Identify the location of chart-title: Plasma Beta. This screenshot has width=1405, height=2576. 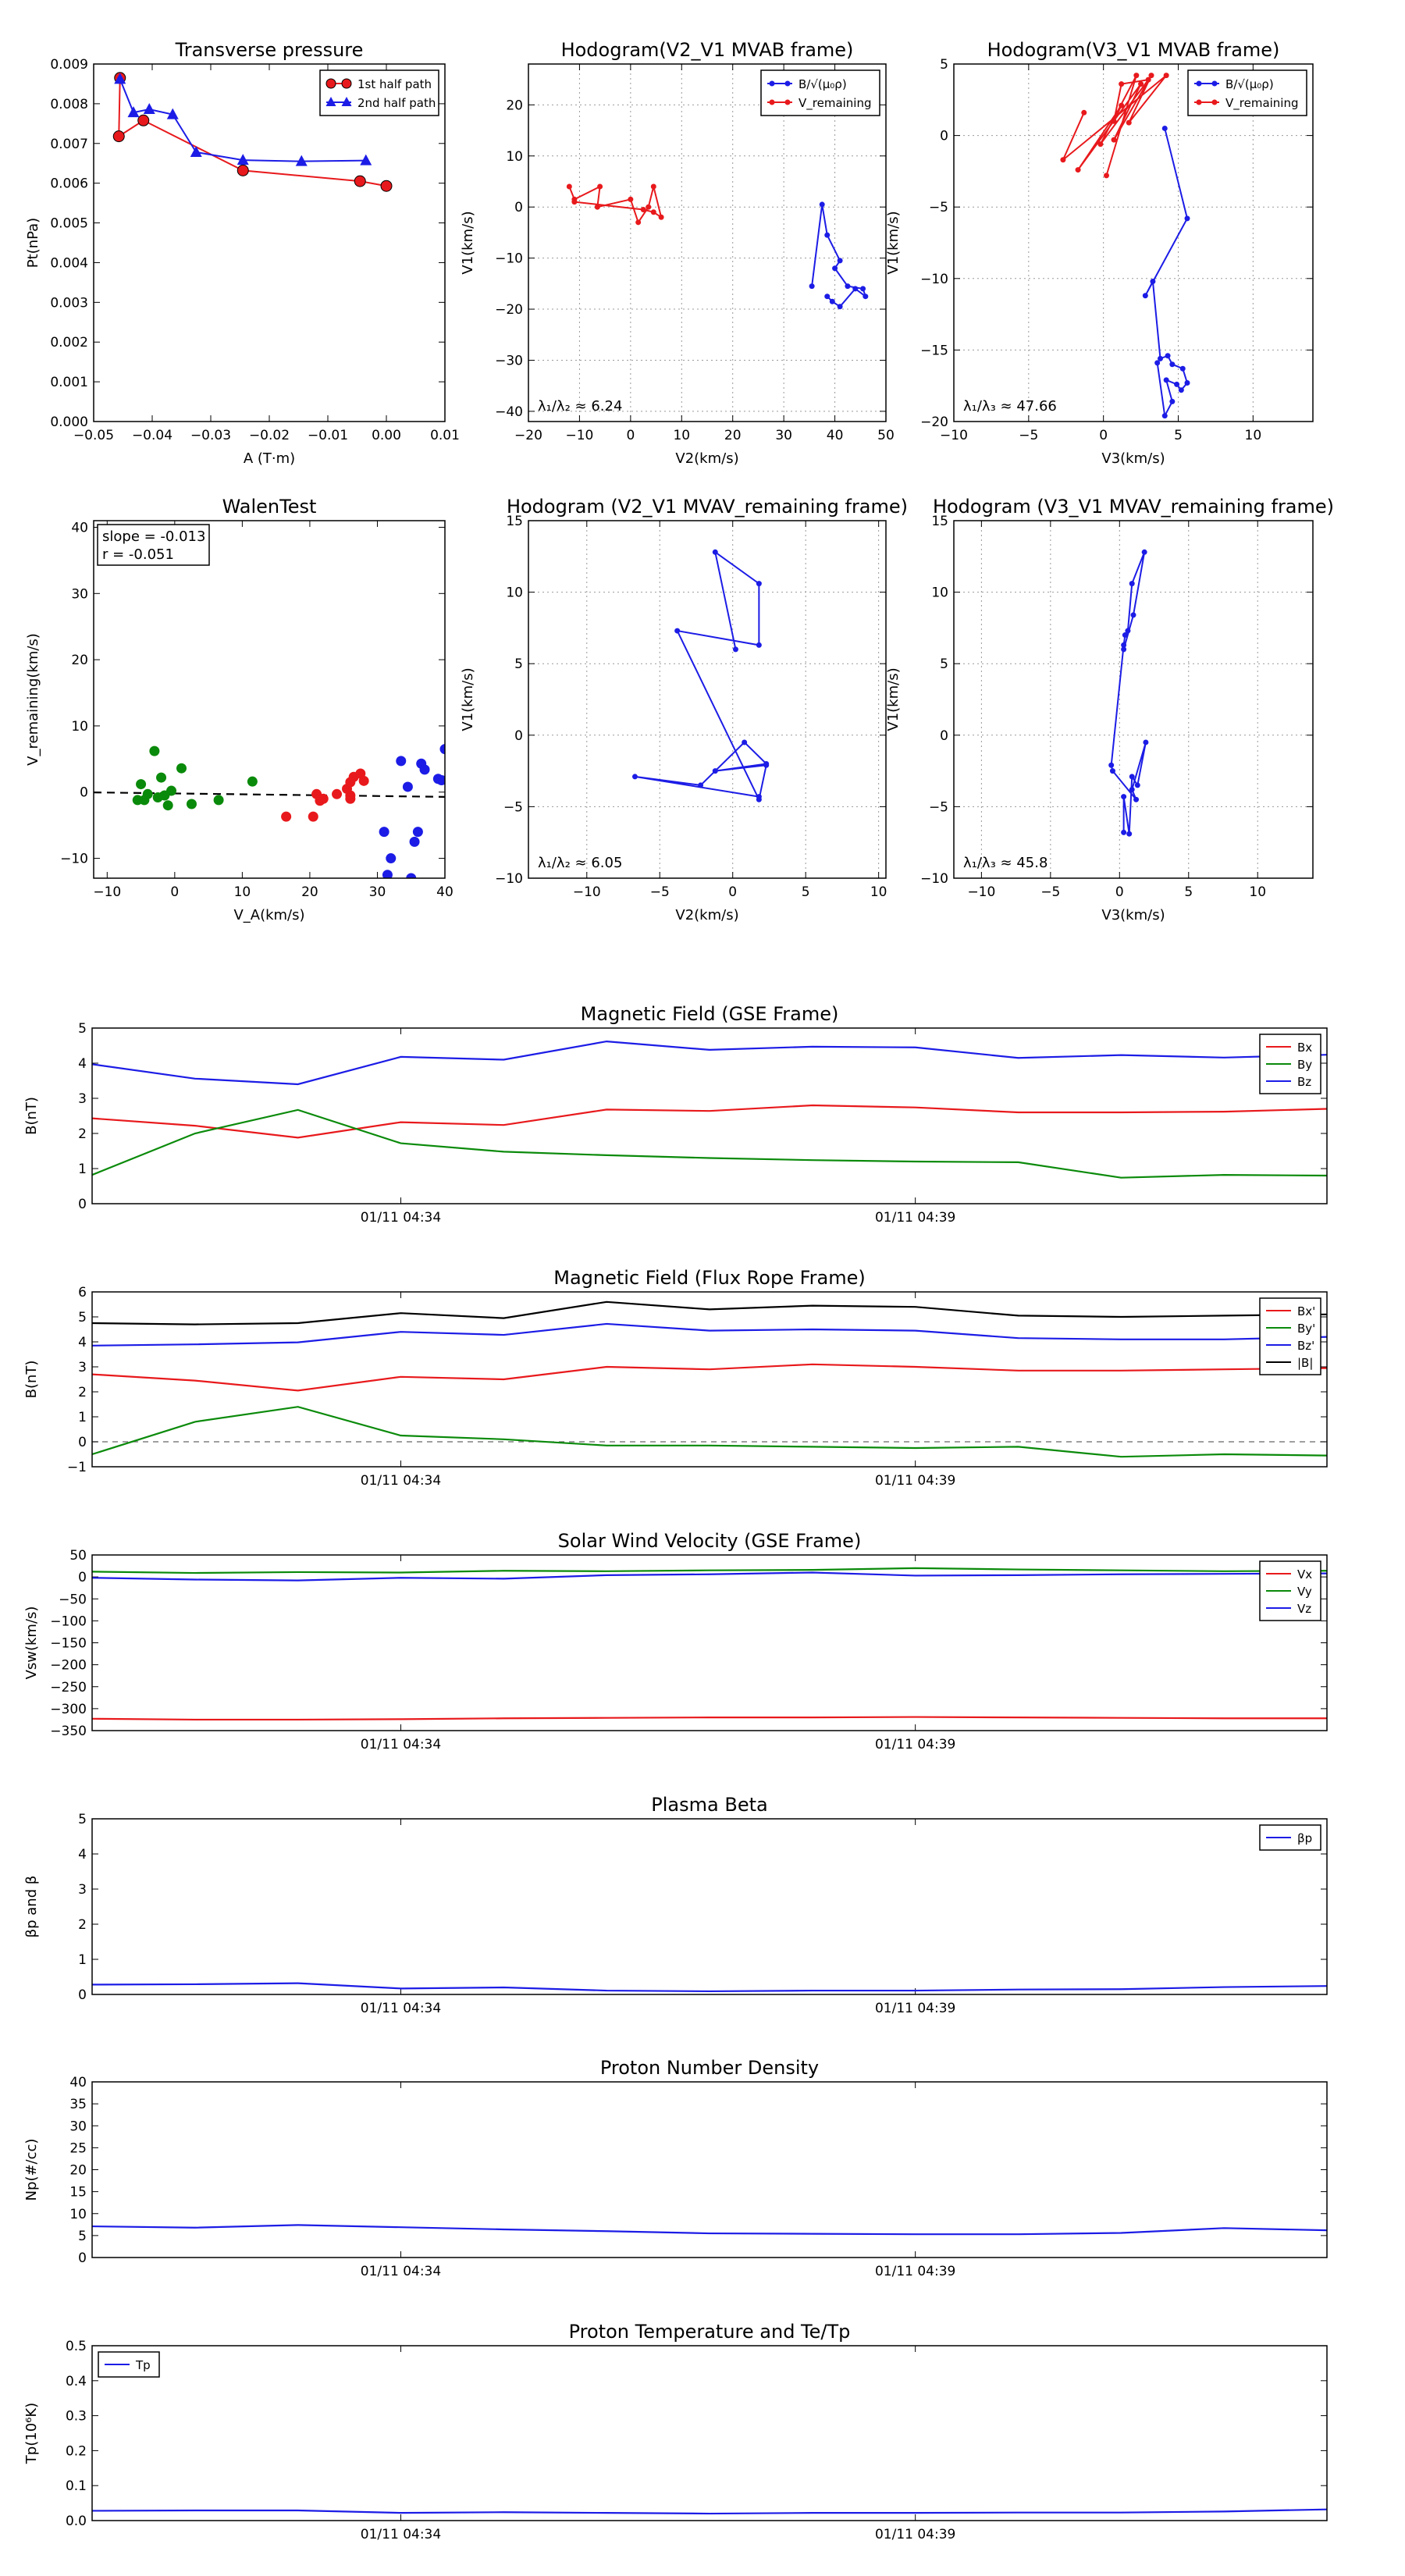
(709, 1805).